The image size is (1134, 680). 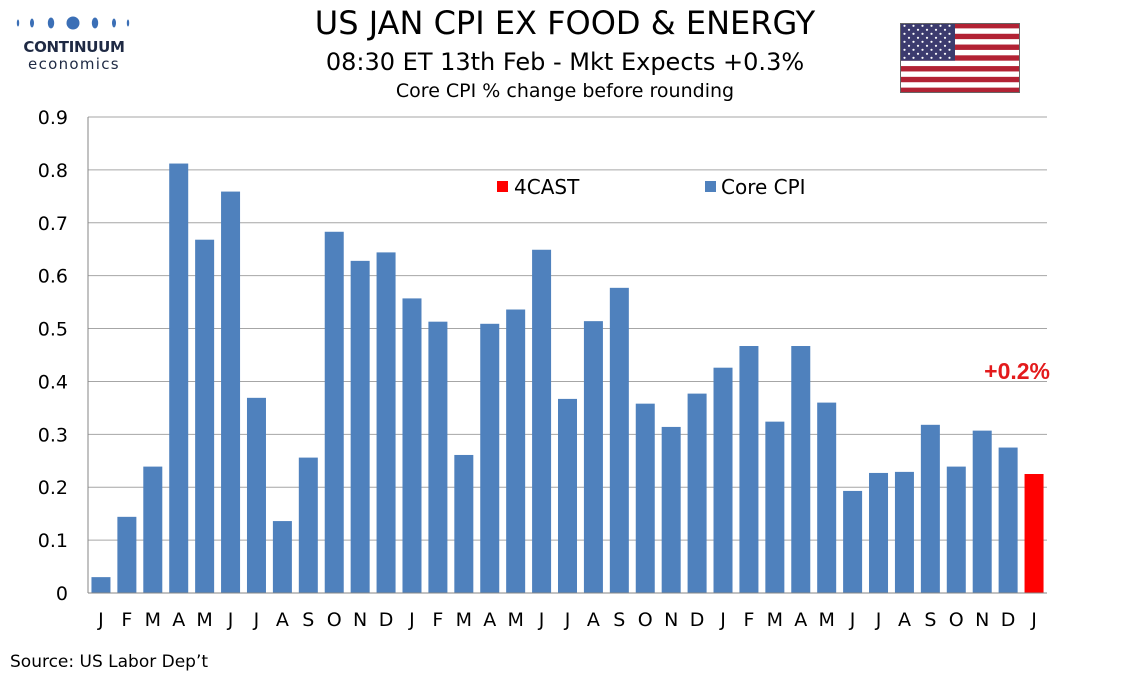 What do you see at coordinates (565, 23) in the screenshot?
I see `chart-title: US JAN CPI EX FOOD & ENERGY` at bounding box center [565, 23].